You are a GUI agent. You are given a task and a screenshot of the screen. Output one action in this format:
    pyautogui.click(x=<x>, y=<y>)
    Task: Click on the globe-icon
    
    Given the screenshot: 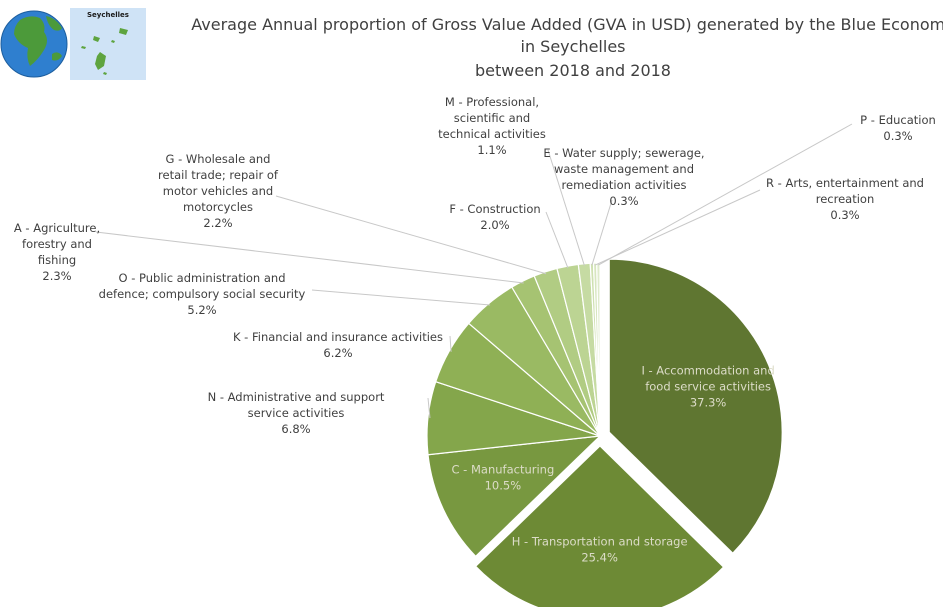 What is the action you would take?
    pyautogui.click(x=34, y=44)
    